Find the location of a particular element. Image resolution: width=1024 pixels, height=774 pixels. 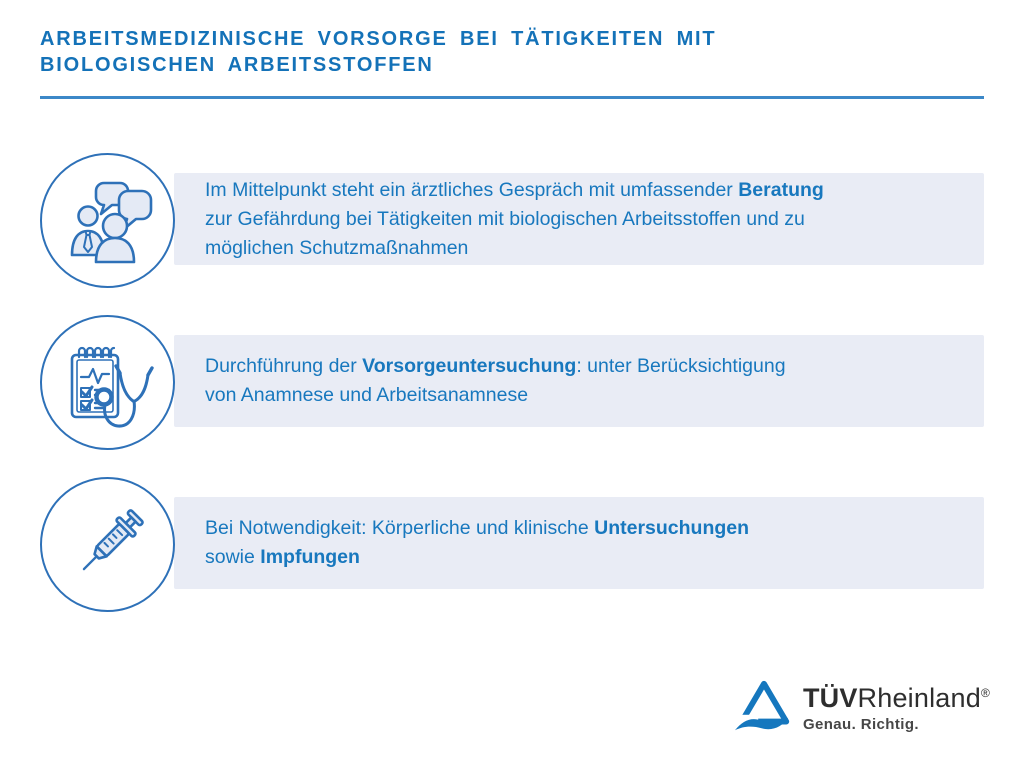

text-line: sowie Impfungen is located at coordinates (282, 557).